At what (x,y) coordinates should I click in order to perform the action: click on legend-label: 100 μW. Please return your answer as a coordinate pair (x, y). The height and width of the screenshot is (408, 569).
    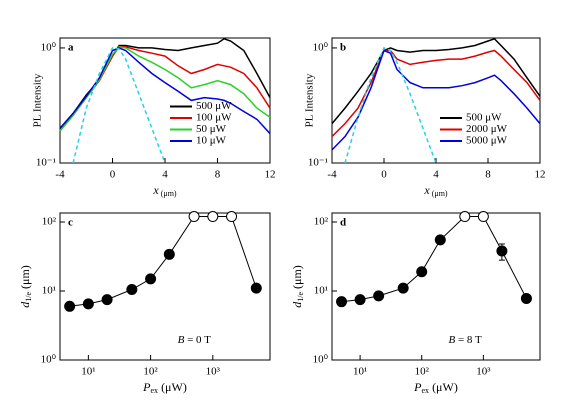
    Looking at the image, I should click on (214, 118).